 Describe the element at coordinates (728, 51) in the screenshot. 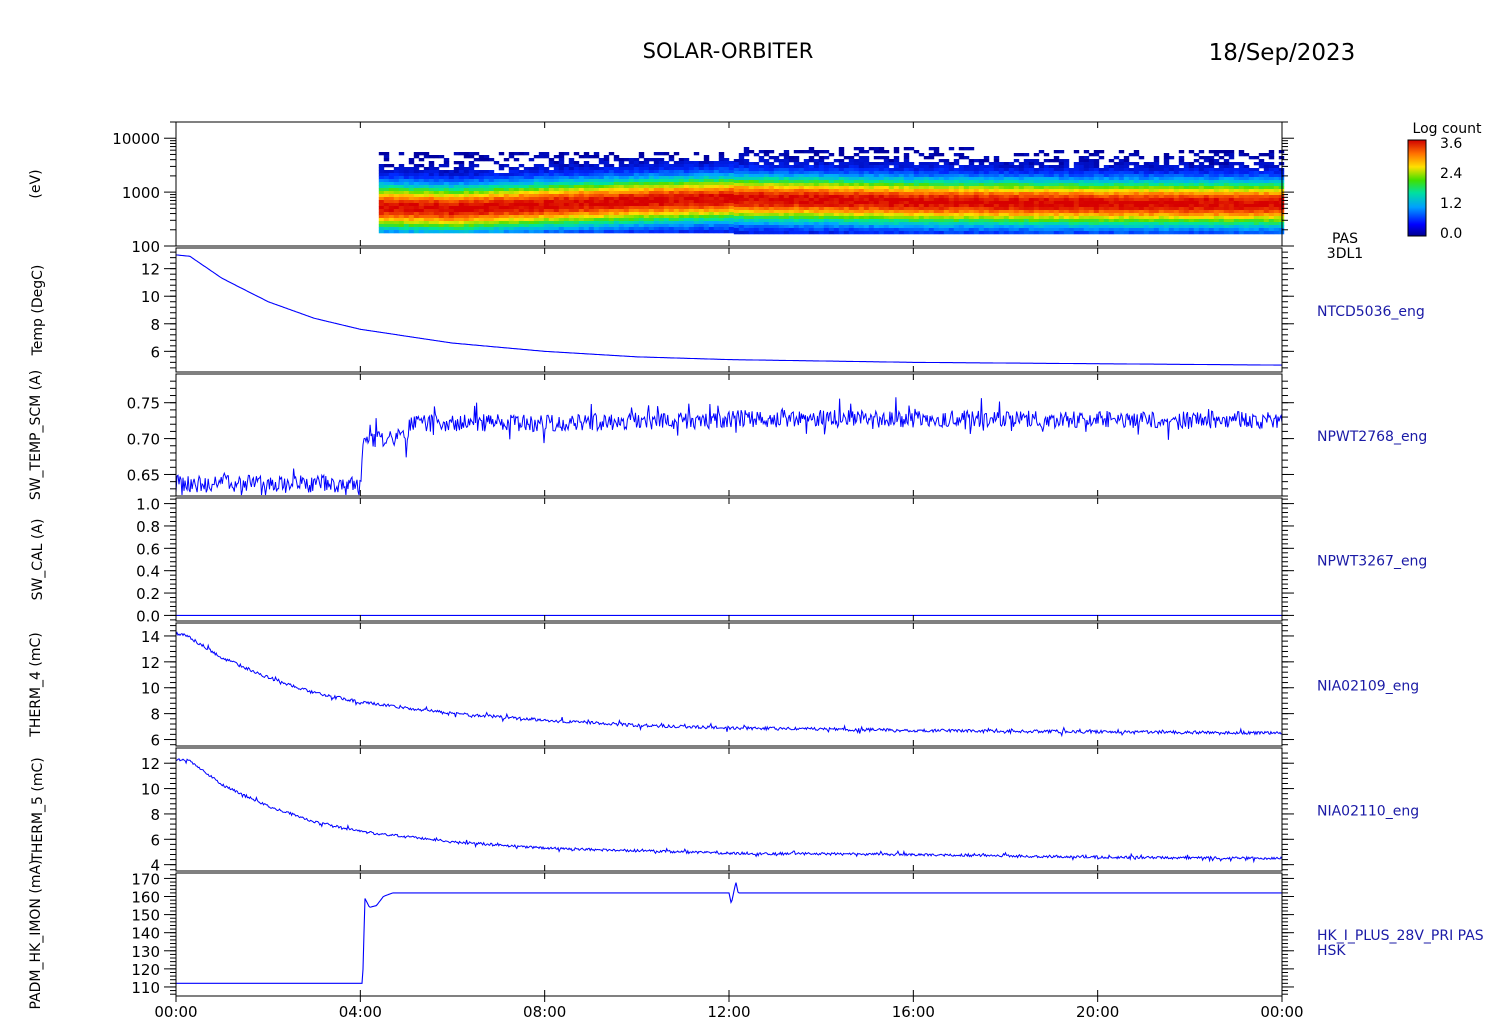

I see `plot-title: SOLAR-ORBITER` at that location.